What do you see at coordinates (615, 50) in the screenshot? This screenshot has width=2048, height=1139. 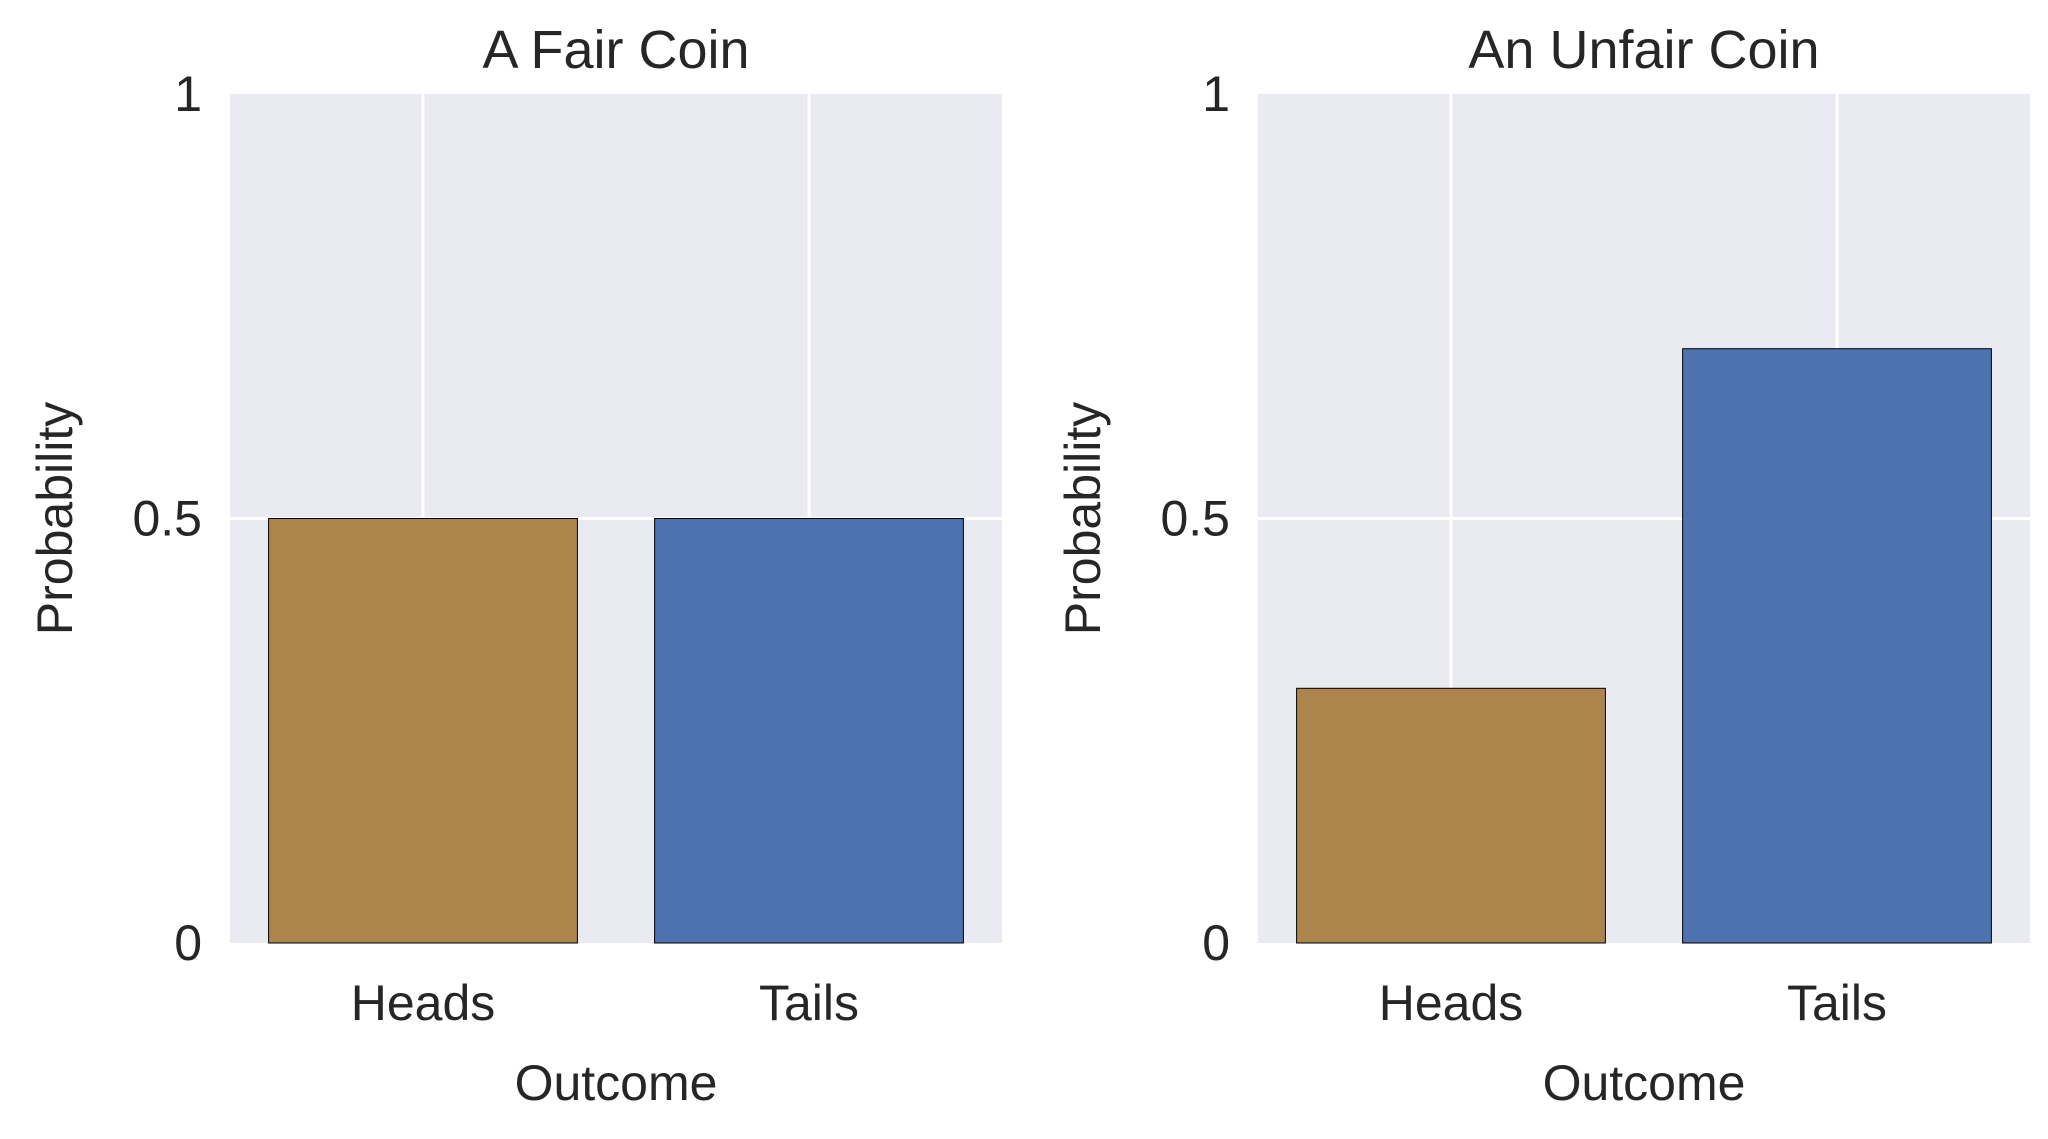 I see `chart-title: A Fair Coin` at bounding box center [615, 50].